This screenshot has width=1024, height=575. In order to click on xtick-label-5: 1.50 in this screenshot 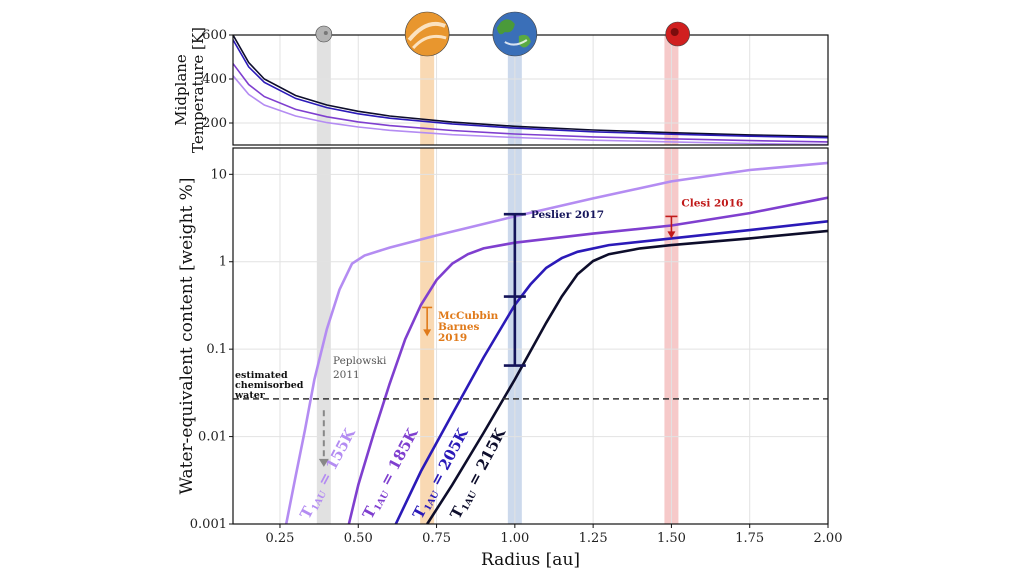, I will do `click(671, 538)`.